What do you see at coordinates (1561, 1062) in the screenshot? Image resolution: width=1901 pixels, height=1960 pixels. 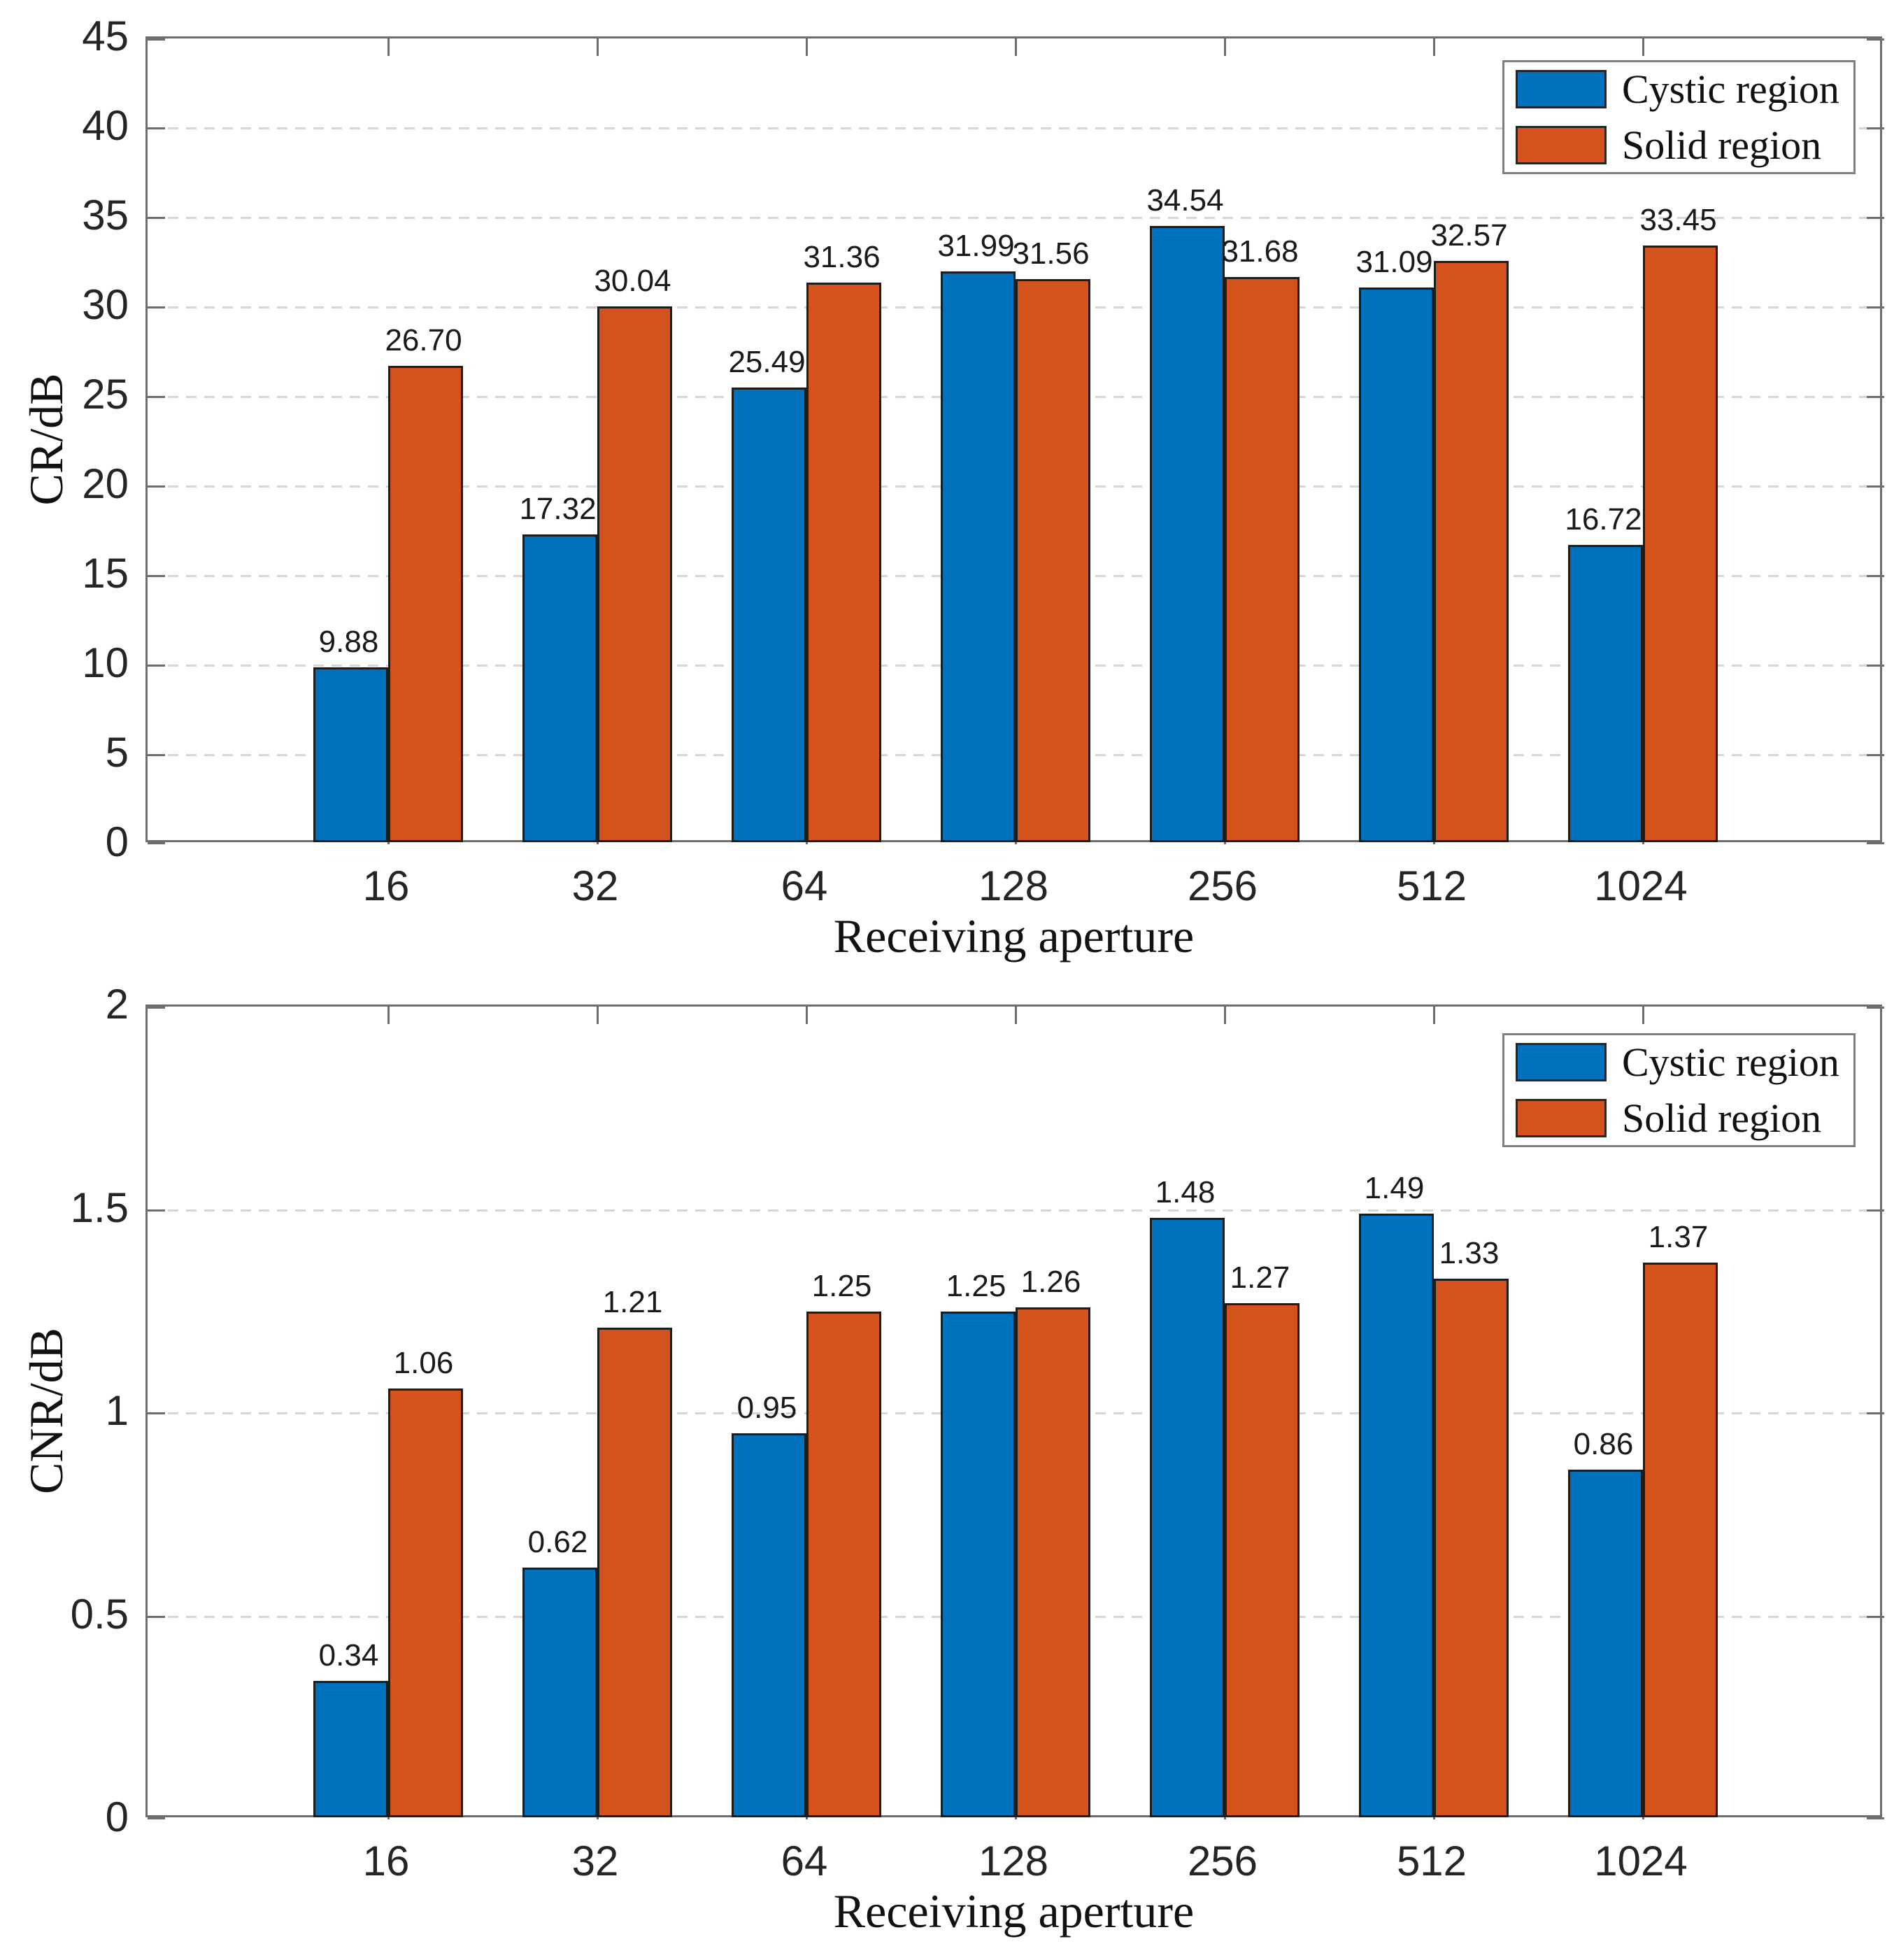 I see `legend-swatch-cystic-icon` at bounding box center [1561, 1062].